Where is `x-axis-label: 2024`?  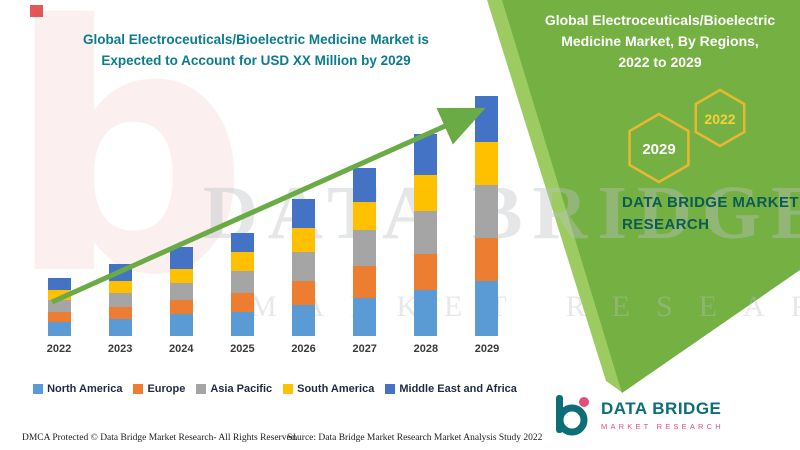 x-axis-label: 2024 is located at coordinates (181, 349).